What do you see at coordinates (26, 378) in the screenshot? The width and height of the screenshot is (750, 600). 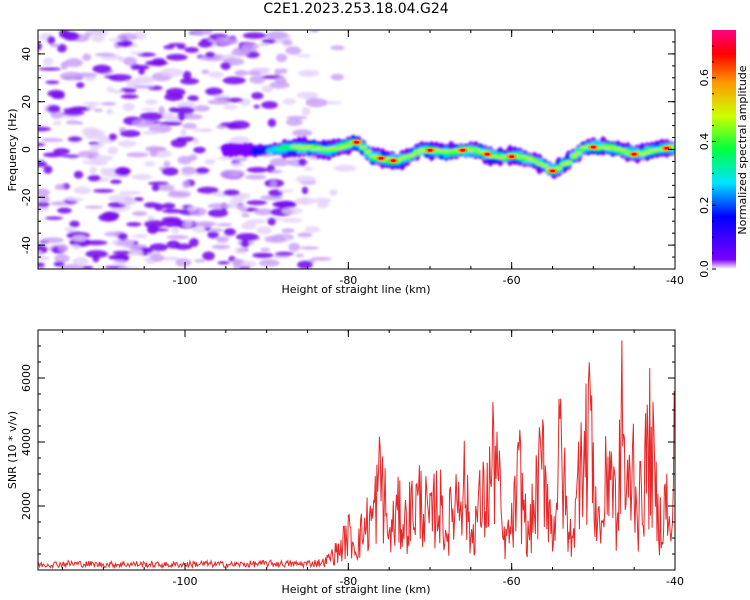 I see `snr-y-tick-label: 6000` at bounding box center [26, 378].